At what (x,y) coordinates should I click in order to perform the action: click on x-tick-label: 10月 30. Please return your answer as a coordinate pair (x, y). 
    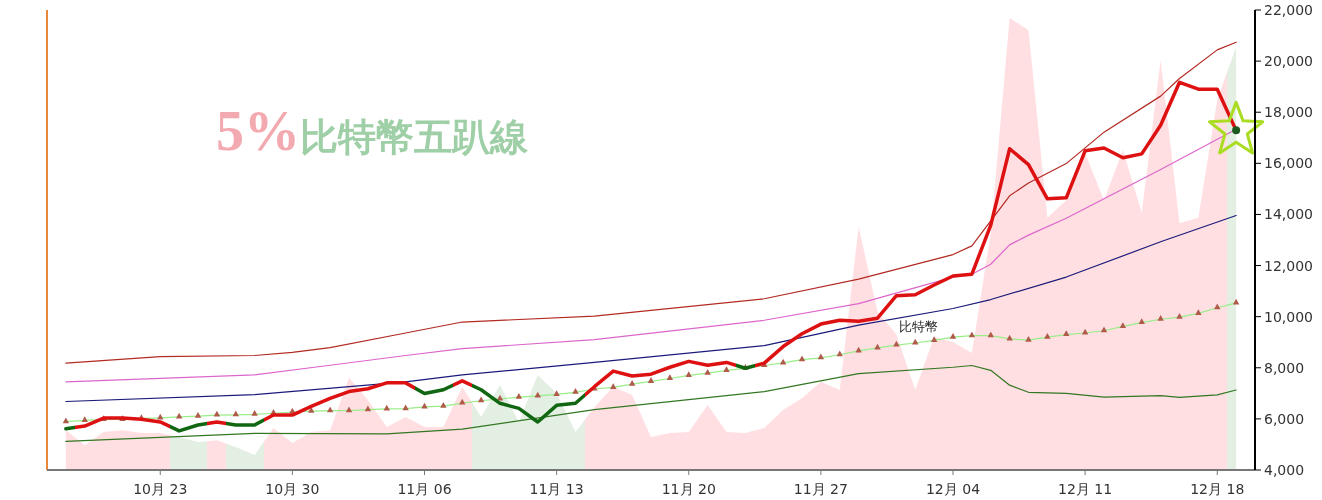
    Looking at the image, I should click on (292, 489).